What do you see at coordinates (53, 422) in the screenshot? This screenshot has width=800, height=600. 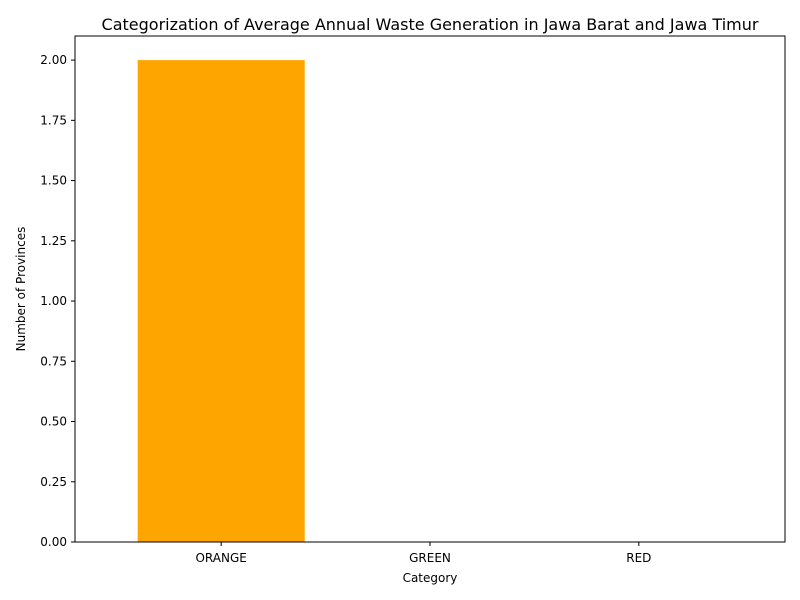 I see `y-tick-label: 0.50` at bounding box center [53, 422].